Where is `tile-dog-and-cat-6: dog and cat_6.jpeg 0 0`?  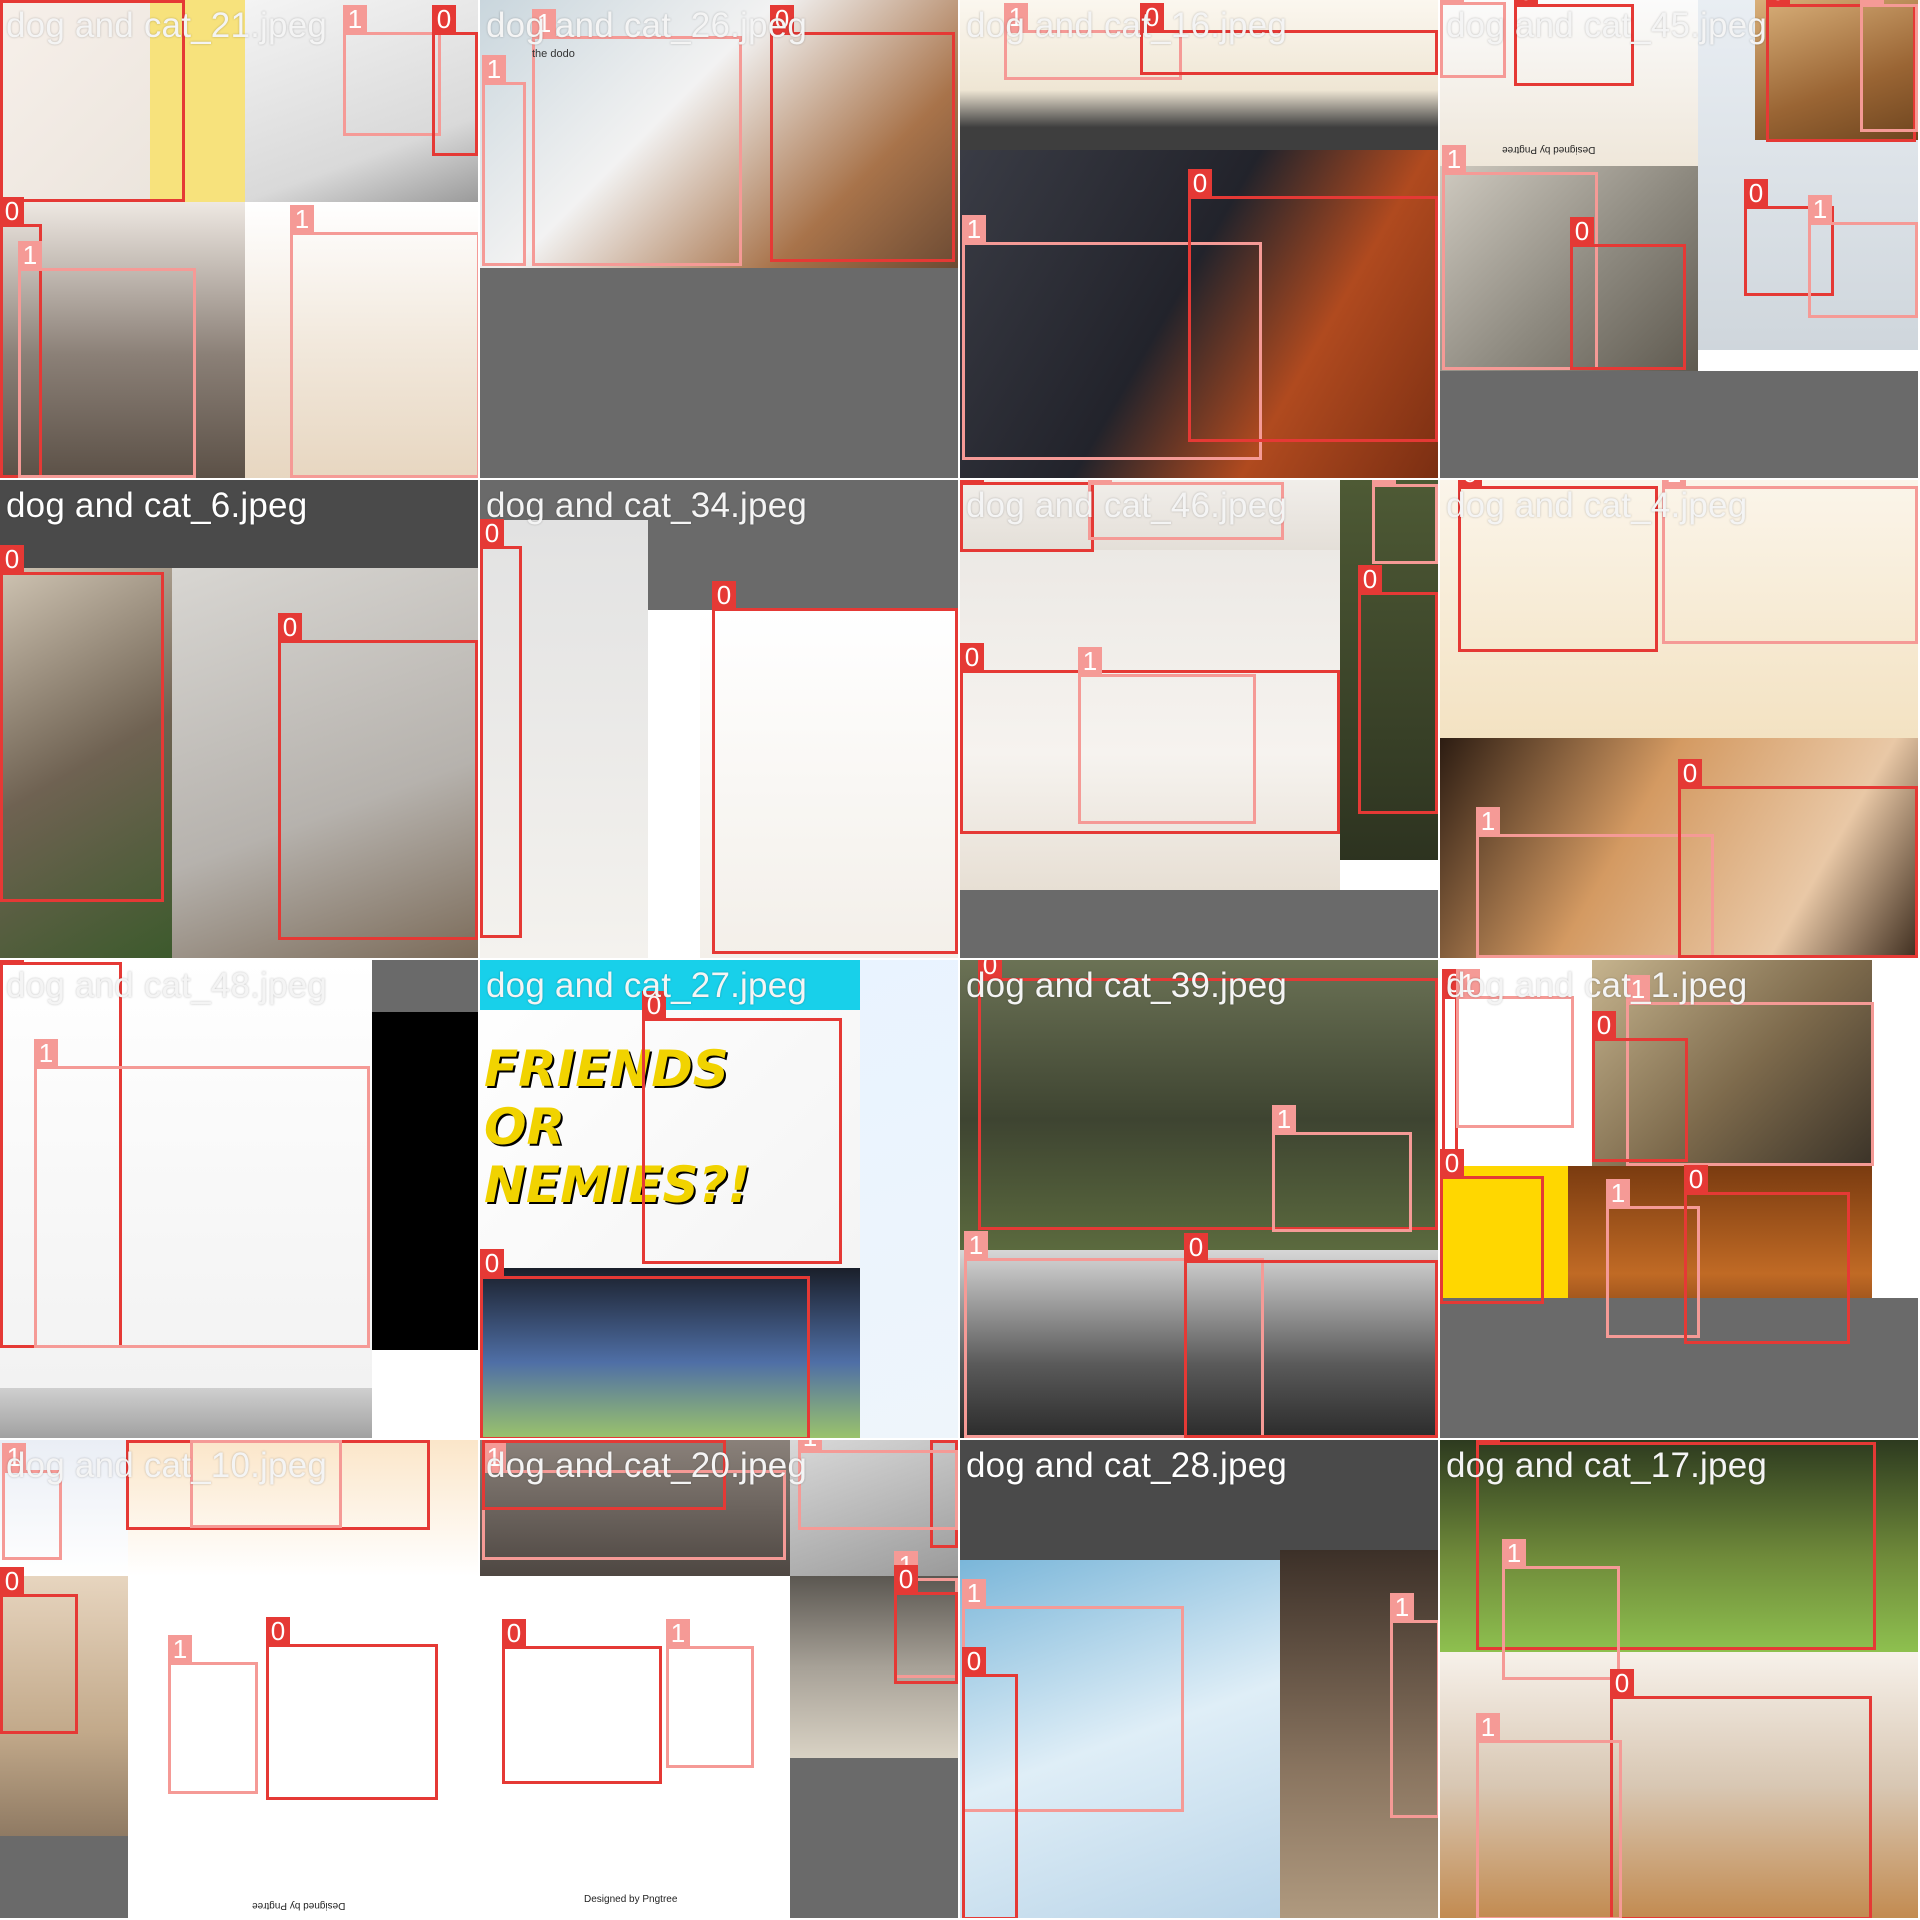 tile-dog-and-cat-6: dog and cat_6.jpeg 0 0 is located at coordinates (240, 720).